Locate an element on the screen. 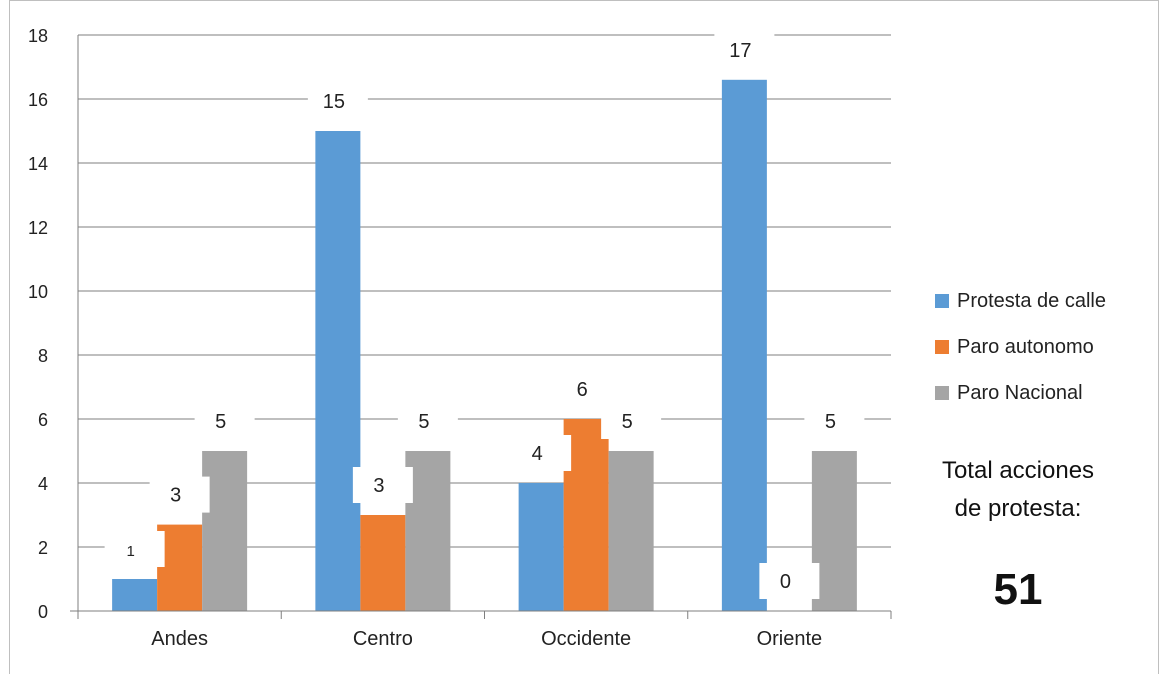 The image size is (1160, 674). x-tick-label-0: Andes is located at coordinates (179, 639).